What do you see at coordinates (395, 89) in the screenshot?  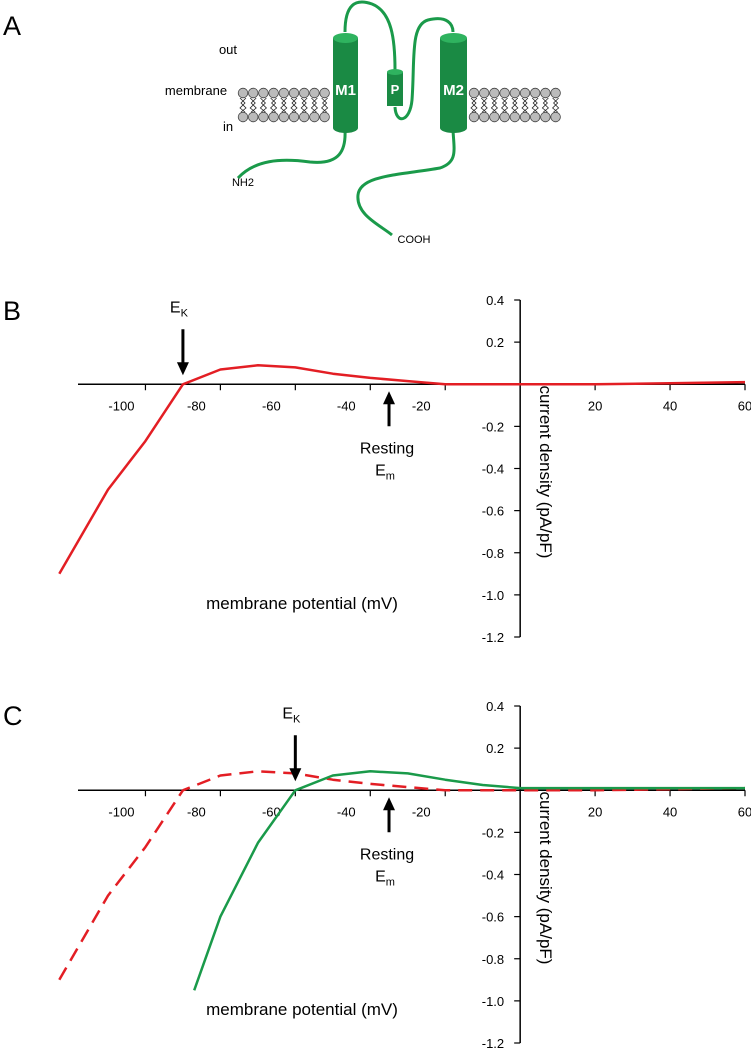 I see `pore-helix` at bounding box center [395, 89].